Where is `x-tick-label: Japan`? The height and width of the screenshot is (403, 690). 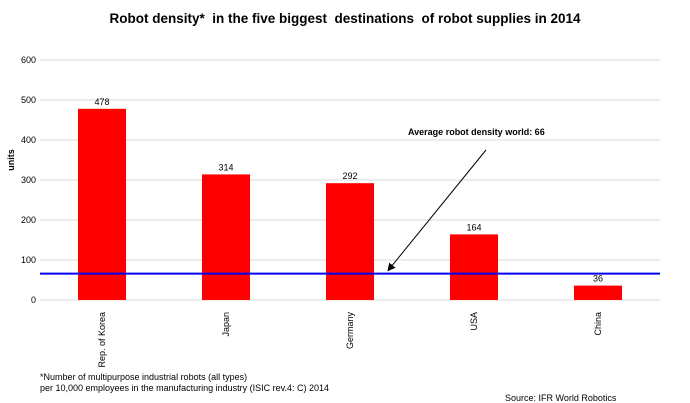 x-tick-label: Japan is located at coordinates (226, 324).